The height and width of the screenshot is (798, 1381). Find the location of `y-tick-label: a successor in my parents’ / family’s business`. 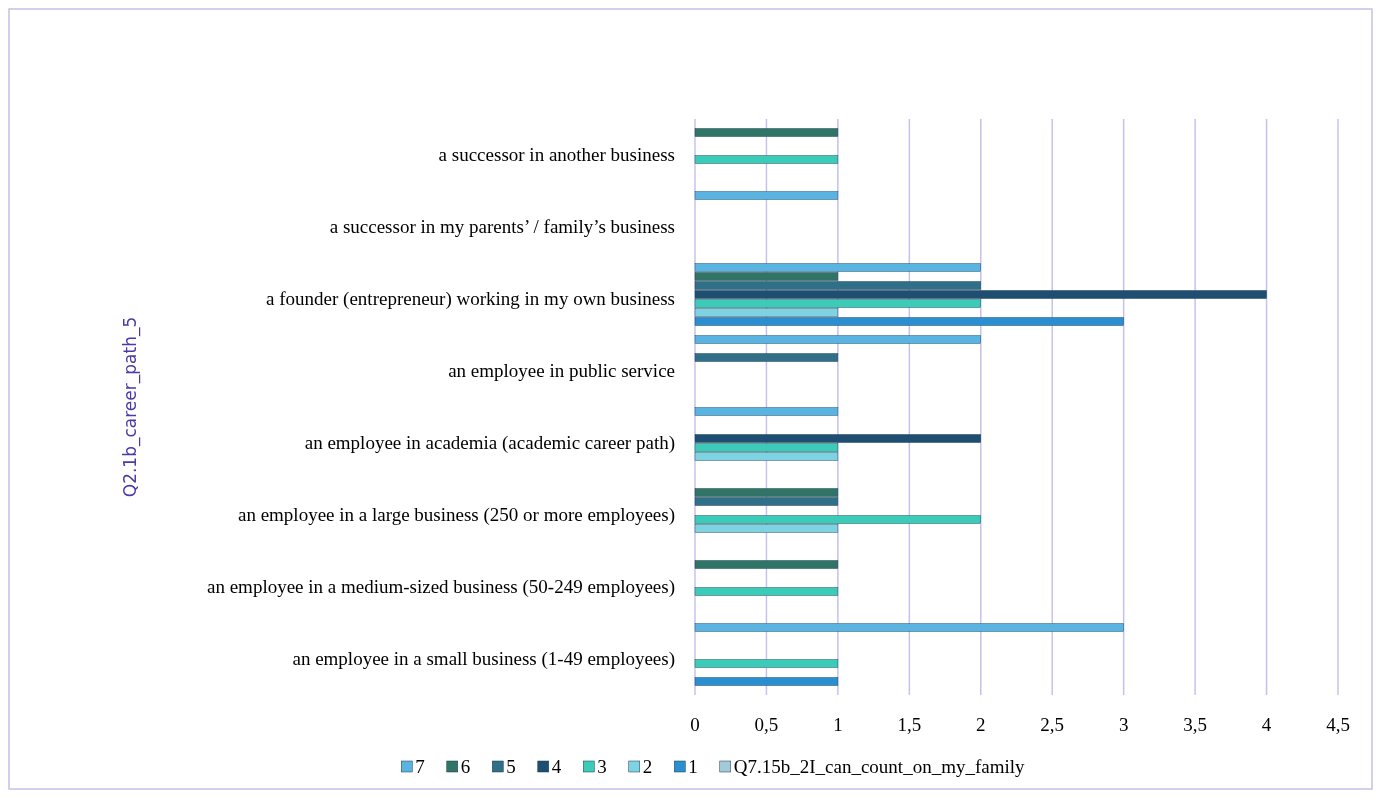

y-tick-label: a successor in my parents’ / family’s business is located at coordinates (502, 226).